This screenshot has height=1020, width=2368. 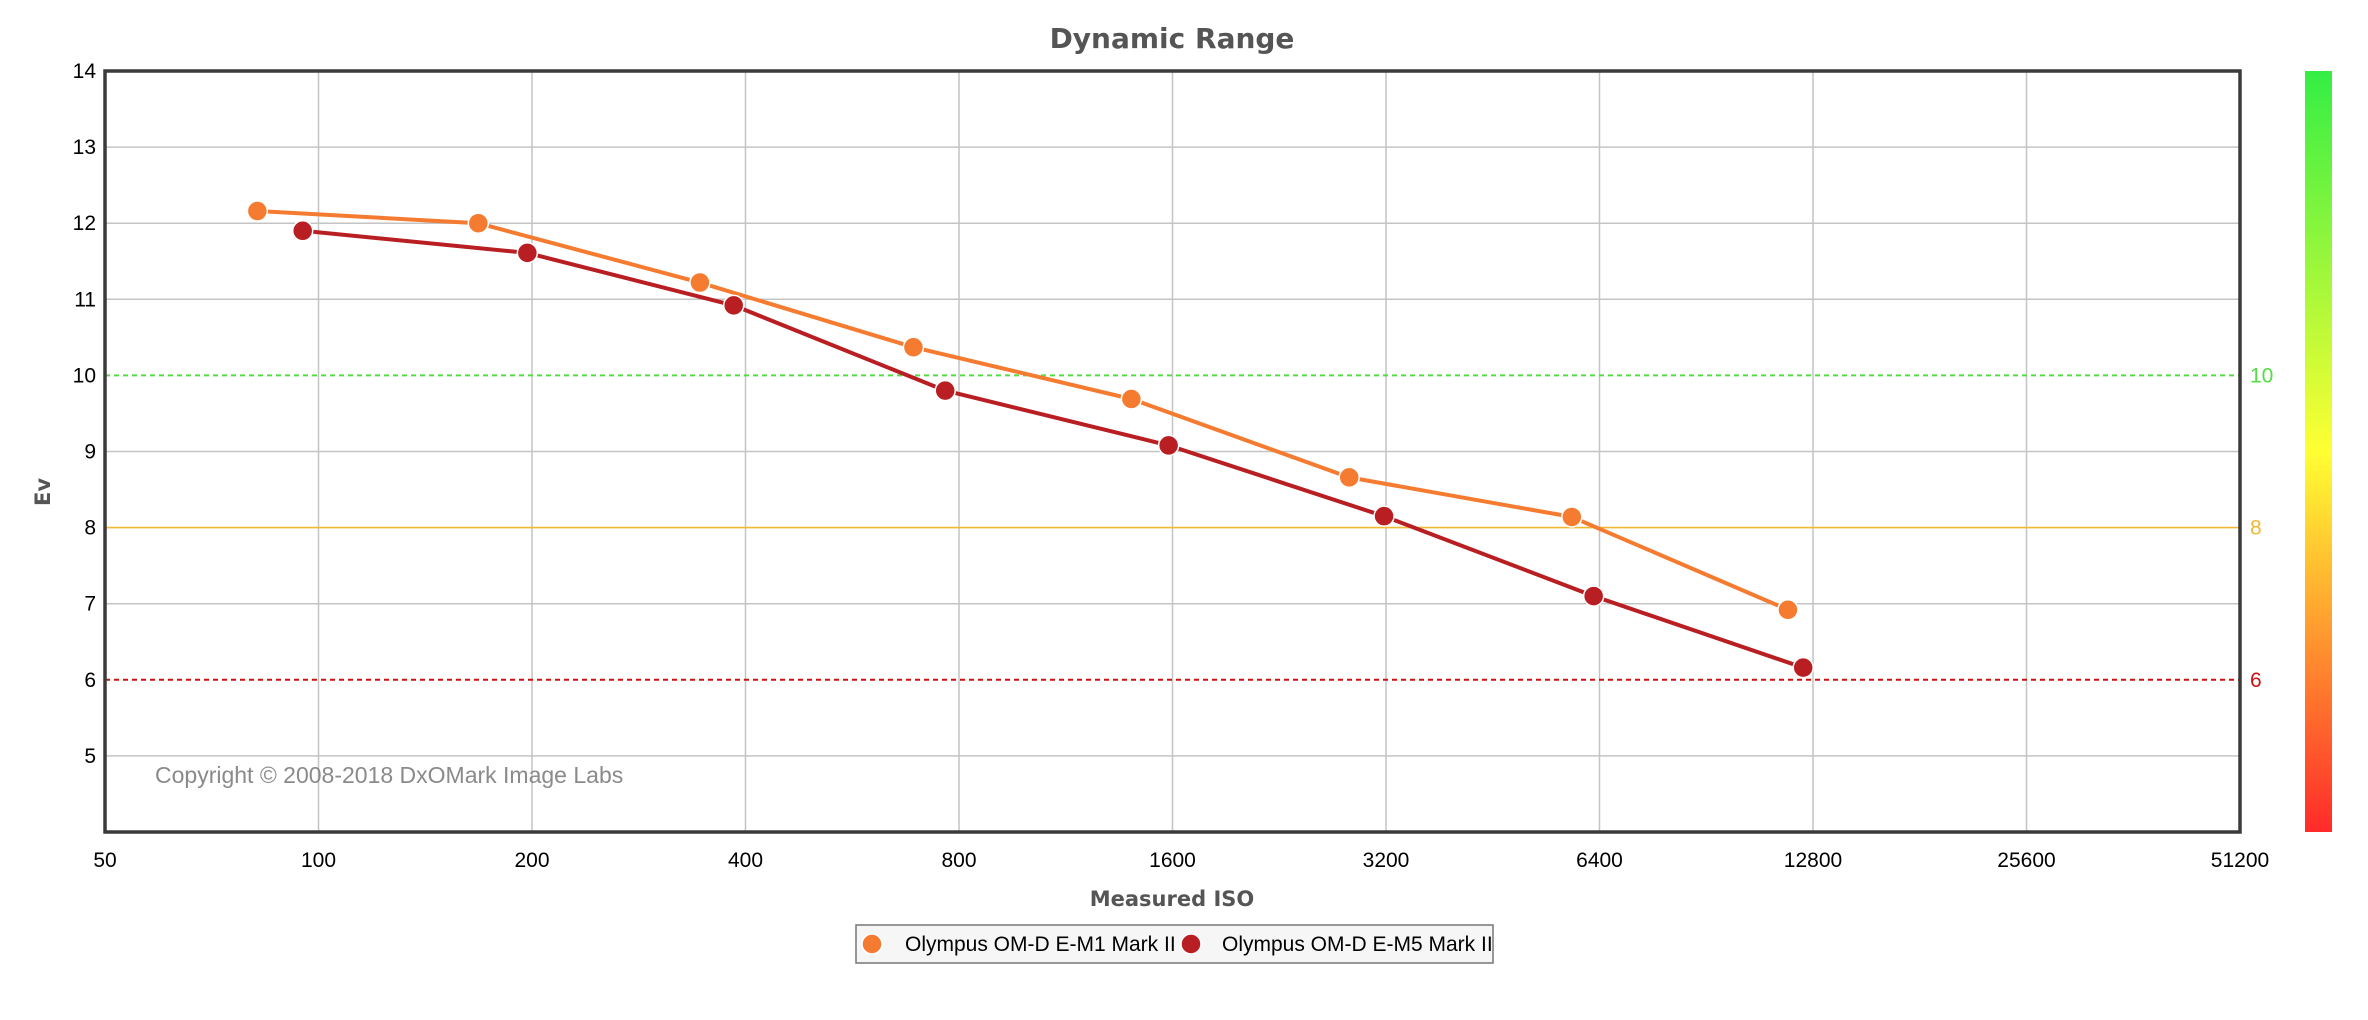 I want to click on y-tick-label: 12, so click(x=84, y=223).